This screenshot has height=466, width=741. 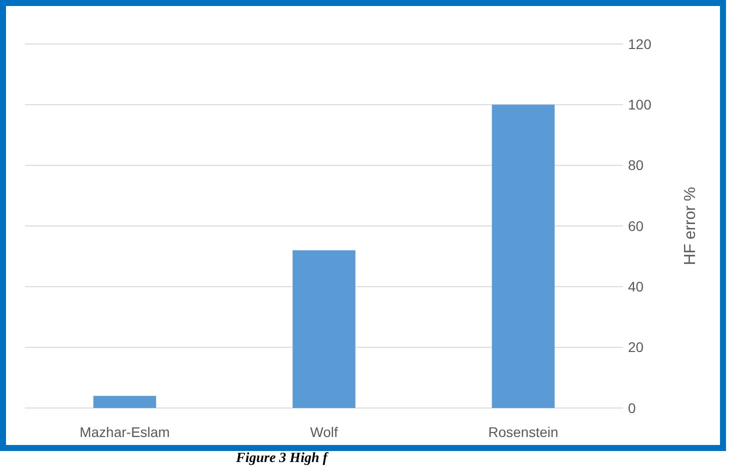 What do you see at coordinates (632, 408) in the screenshot?
I see `y-tick-label: 0` at bounding box center [632, 408].